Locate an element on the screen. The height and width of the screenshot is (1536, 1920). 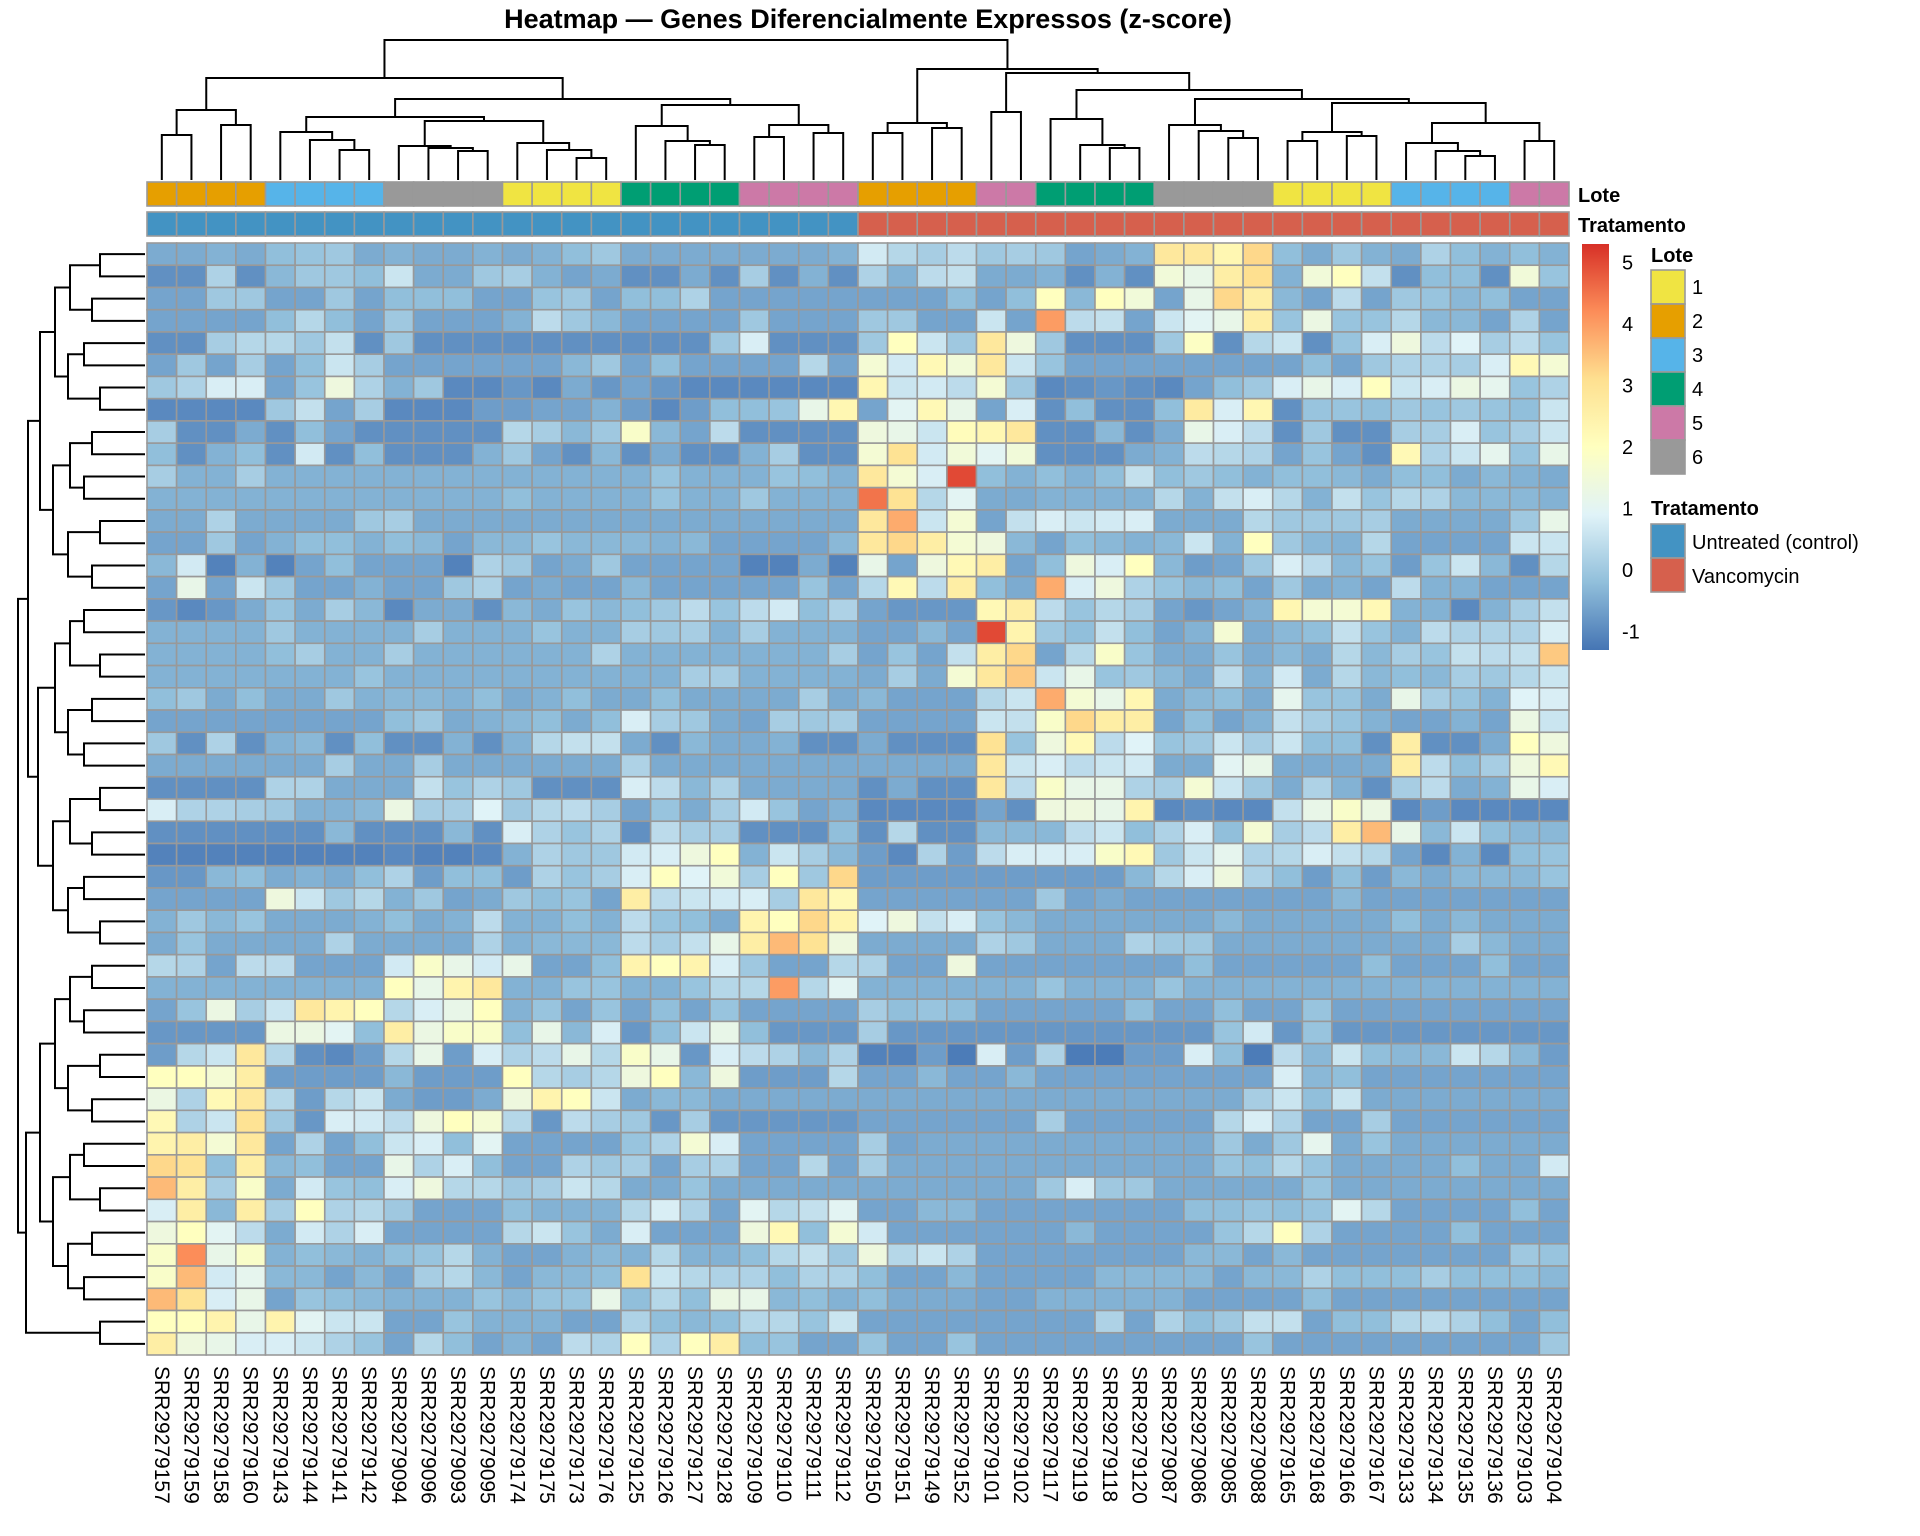
lote-annotation-cell is located at coordinates (547, 194).